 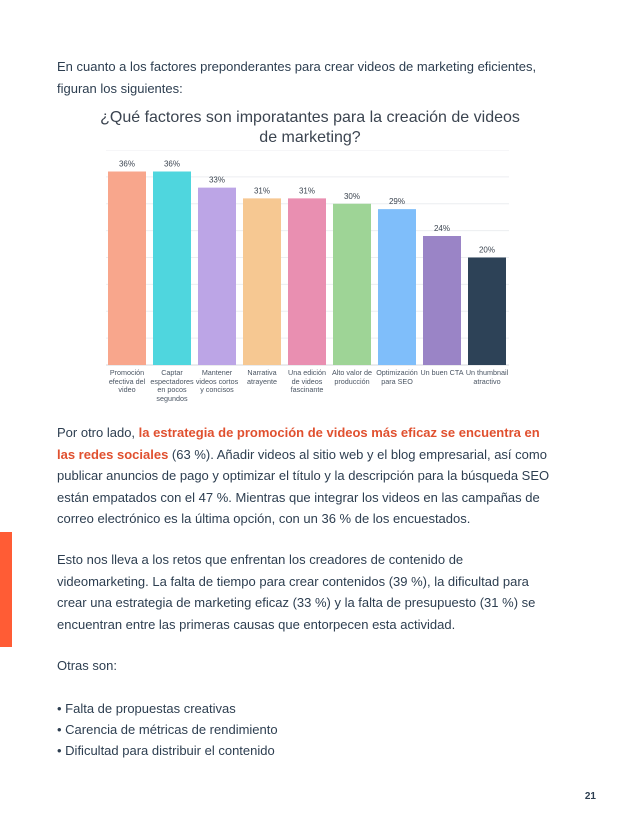 What do you see at coordinates (127, 381) in the screenshot?
I see `category-label: Promoción efectiva del video` at bounding box center [127, 381].